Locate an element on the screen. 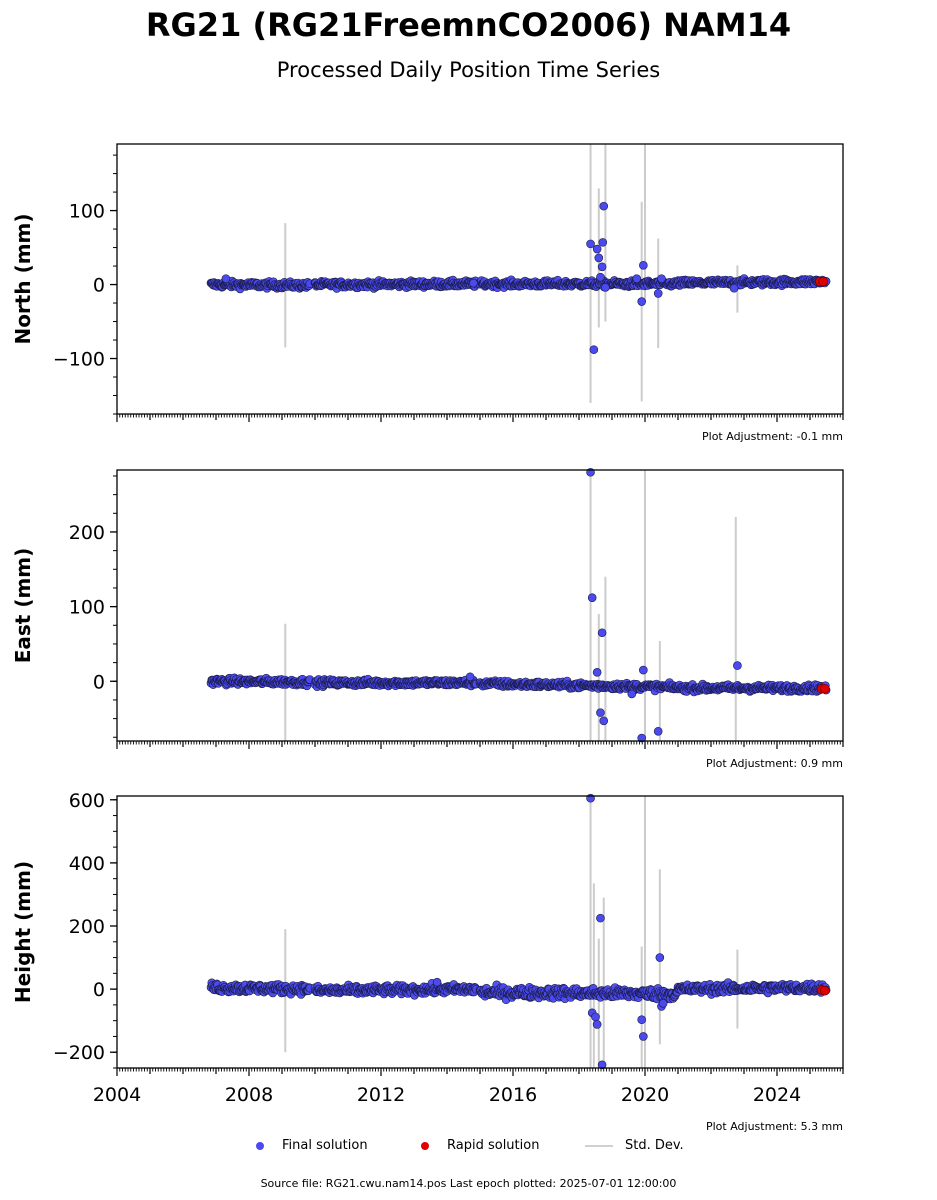 This screenshot has width=937, height=1200. x-tick-label: 2008 is located at coordinates (249, 1095).